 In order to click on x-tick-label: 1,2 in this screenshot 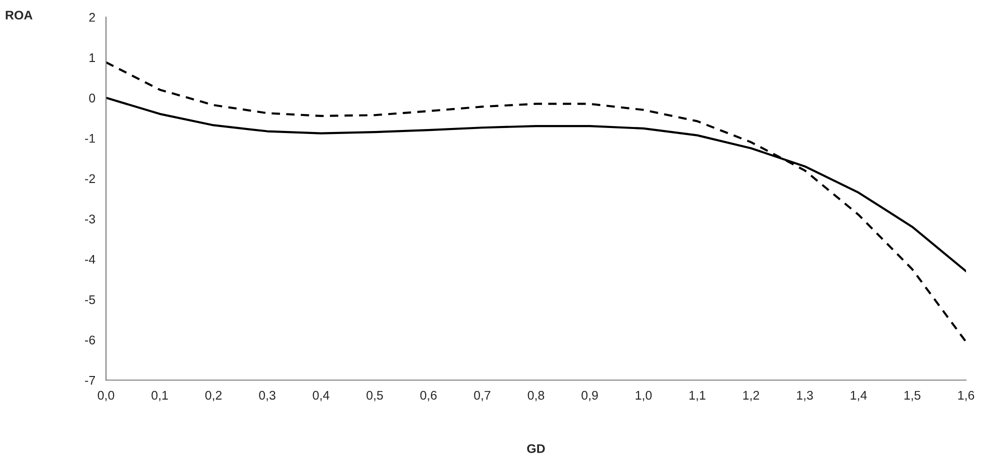, I will do `click(751, 396)`.